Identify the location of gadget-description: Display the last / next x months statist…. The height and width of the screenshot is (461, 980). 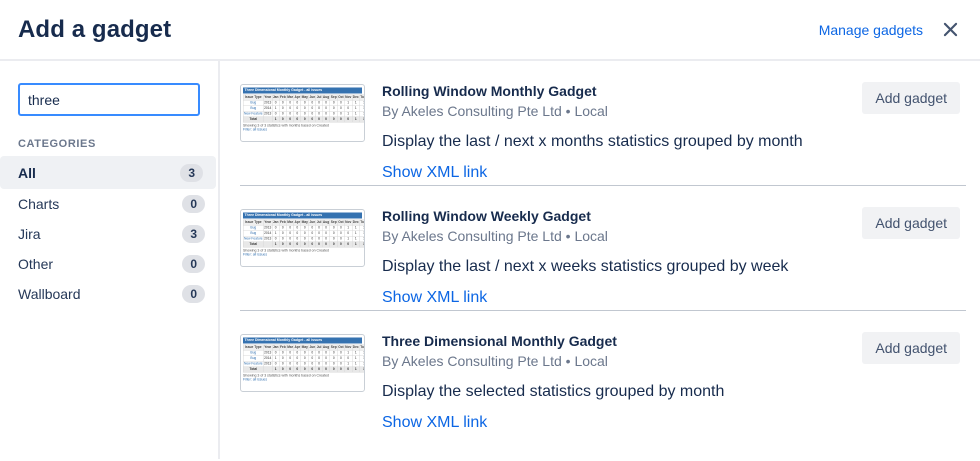
(592, 141).